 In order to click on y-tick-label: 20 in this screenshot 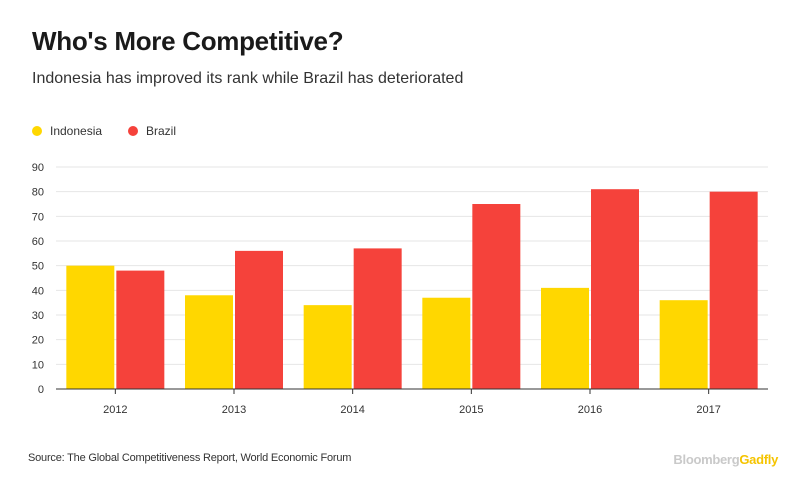, I will do `click(38, 341)`.